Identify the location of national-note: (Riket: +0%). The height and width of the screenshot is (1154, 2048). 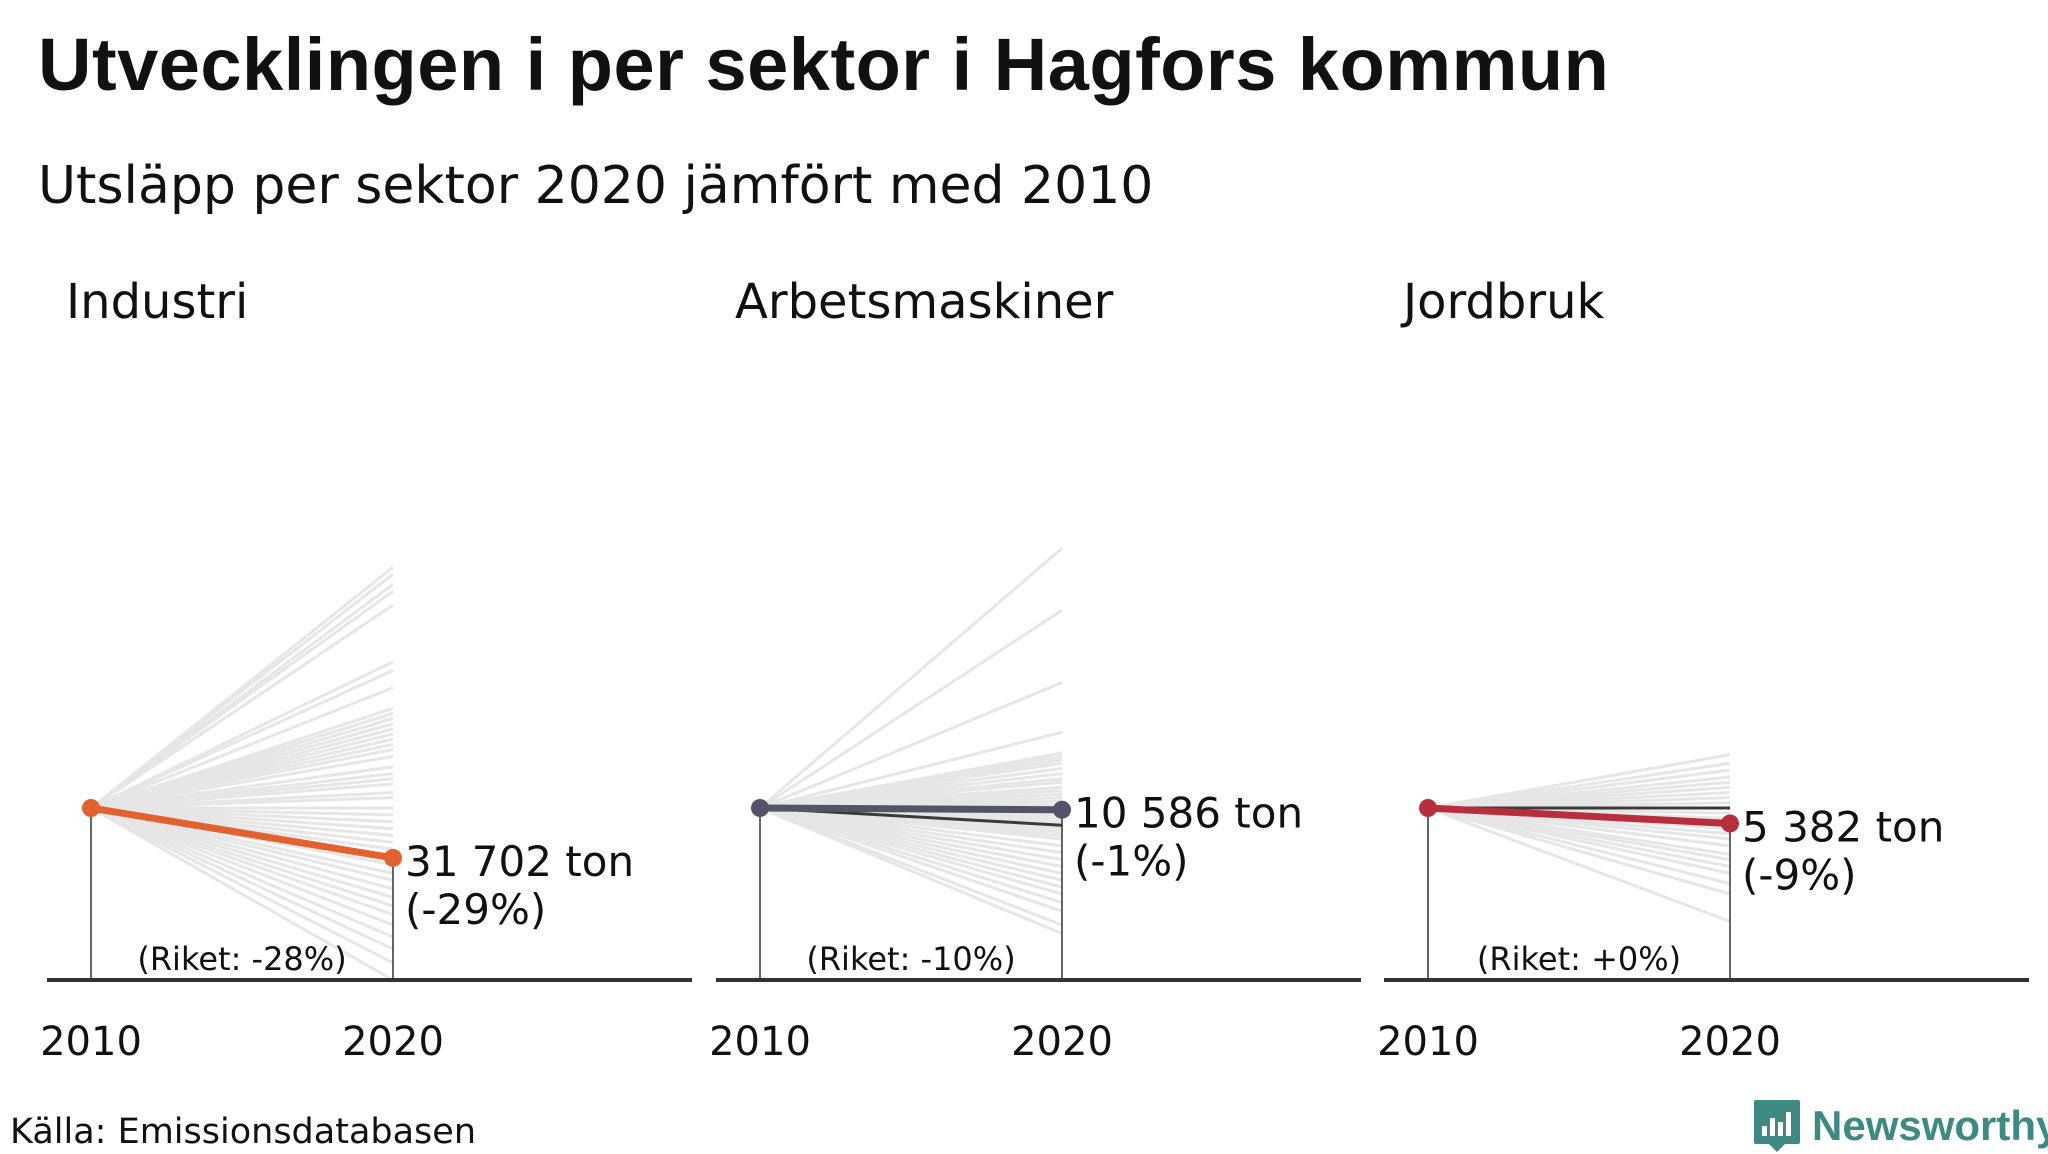
(1579, 959).